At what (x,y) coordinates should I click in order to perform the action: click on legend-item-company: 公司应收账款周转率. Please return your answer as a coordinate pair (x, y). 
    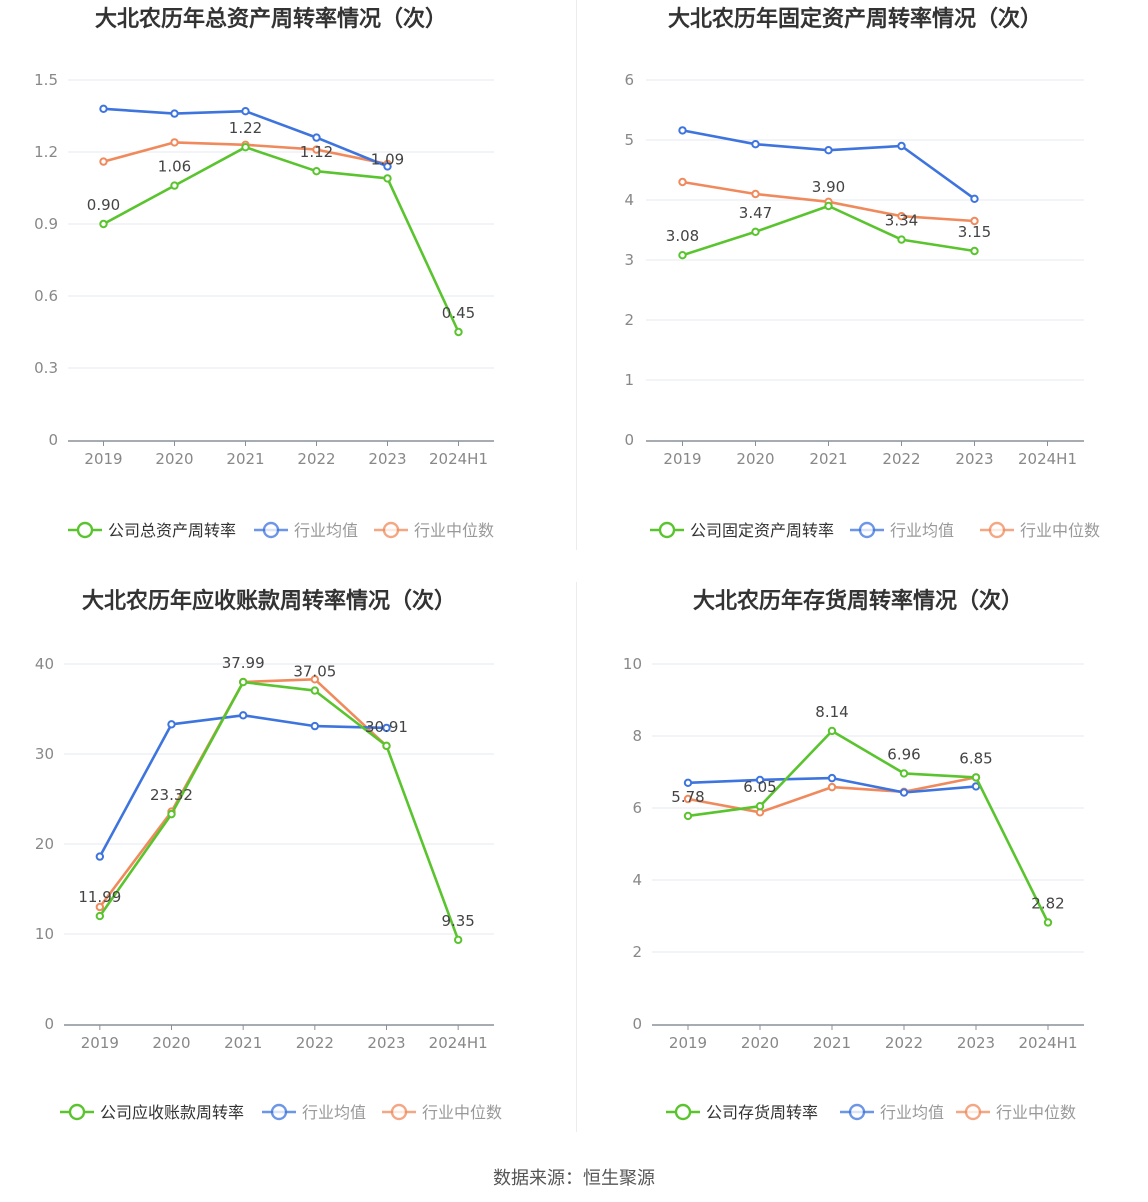
    Looking at the image, I should click on (152, 1112).